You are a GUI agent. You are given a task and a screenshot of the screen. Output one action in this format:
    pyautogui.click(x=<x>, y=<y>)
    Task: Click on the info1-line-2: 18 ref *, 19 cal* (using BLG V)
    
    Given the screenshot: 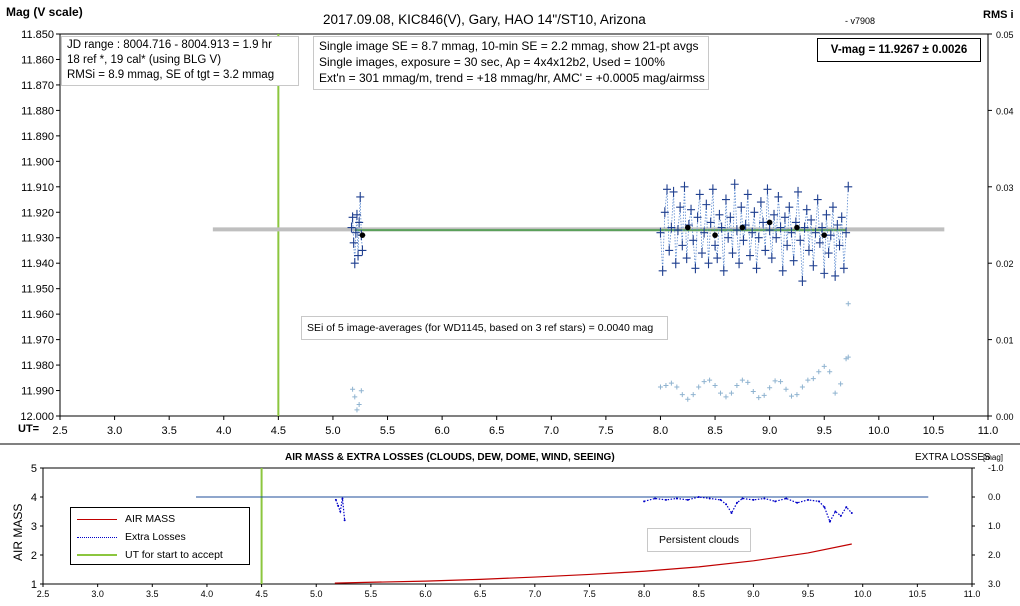 What is the action you would take?
    pyautogui.click(x=144, y=60)
    